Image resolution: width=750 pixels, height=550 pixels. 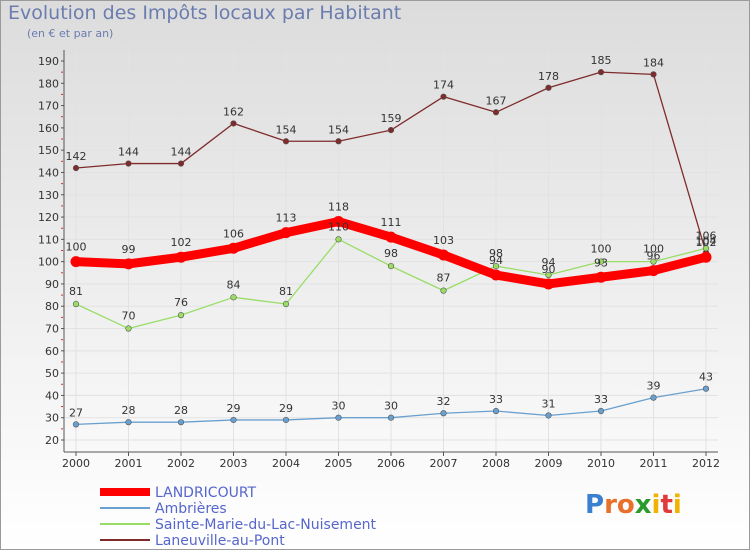 I want to click on data-label: 96, so click(x=654, y=256).